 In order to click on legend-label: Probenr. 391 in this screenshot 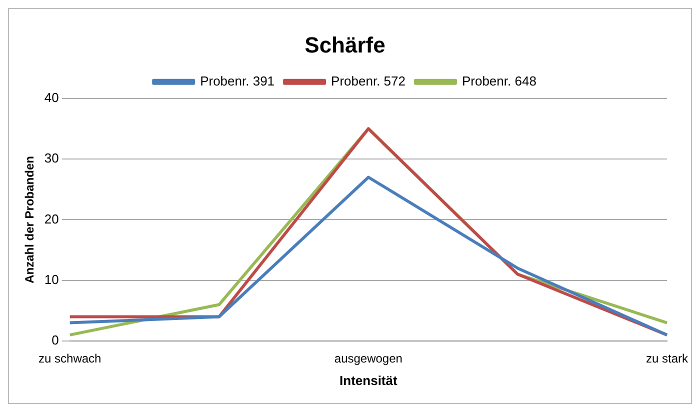, I will do `click(237, 80)`.